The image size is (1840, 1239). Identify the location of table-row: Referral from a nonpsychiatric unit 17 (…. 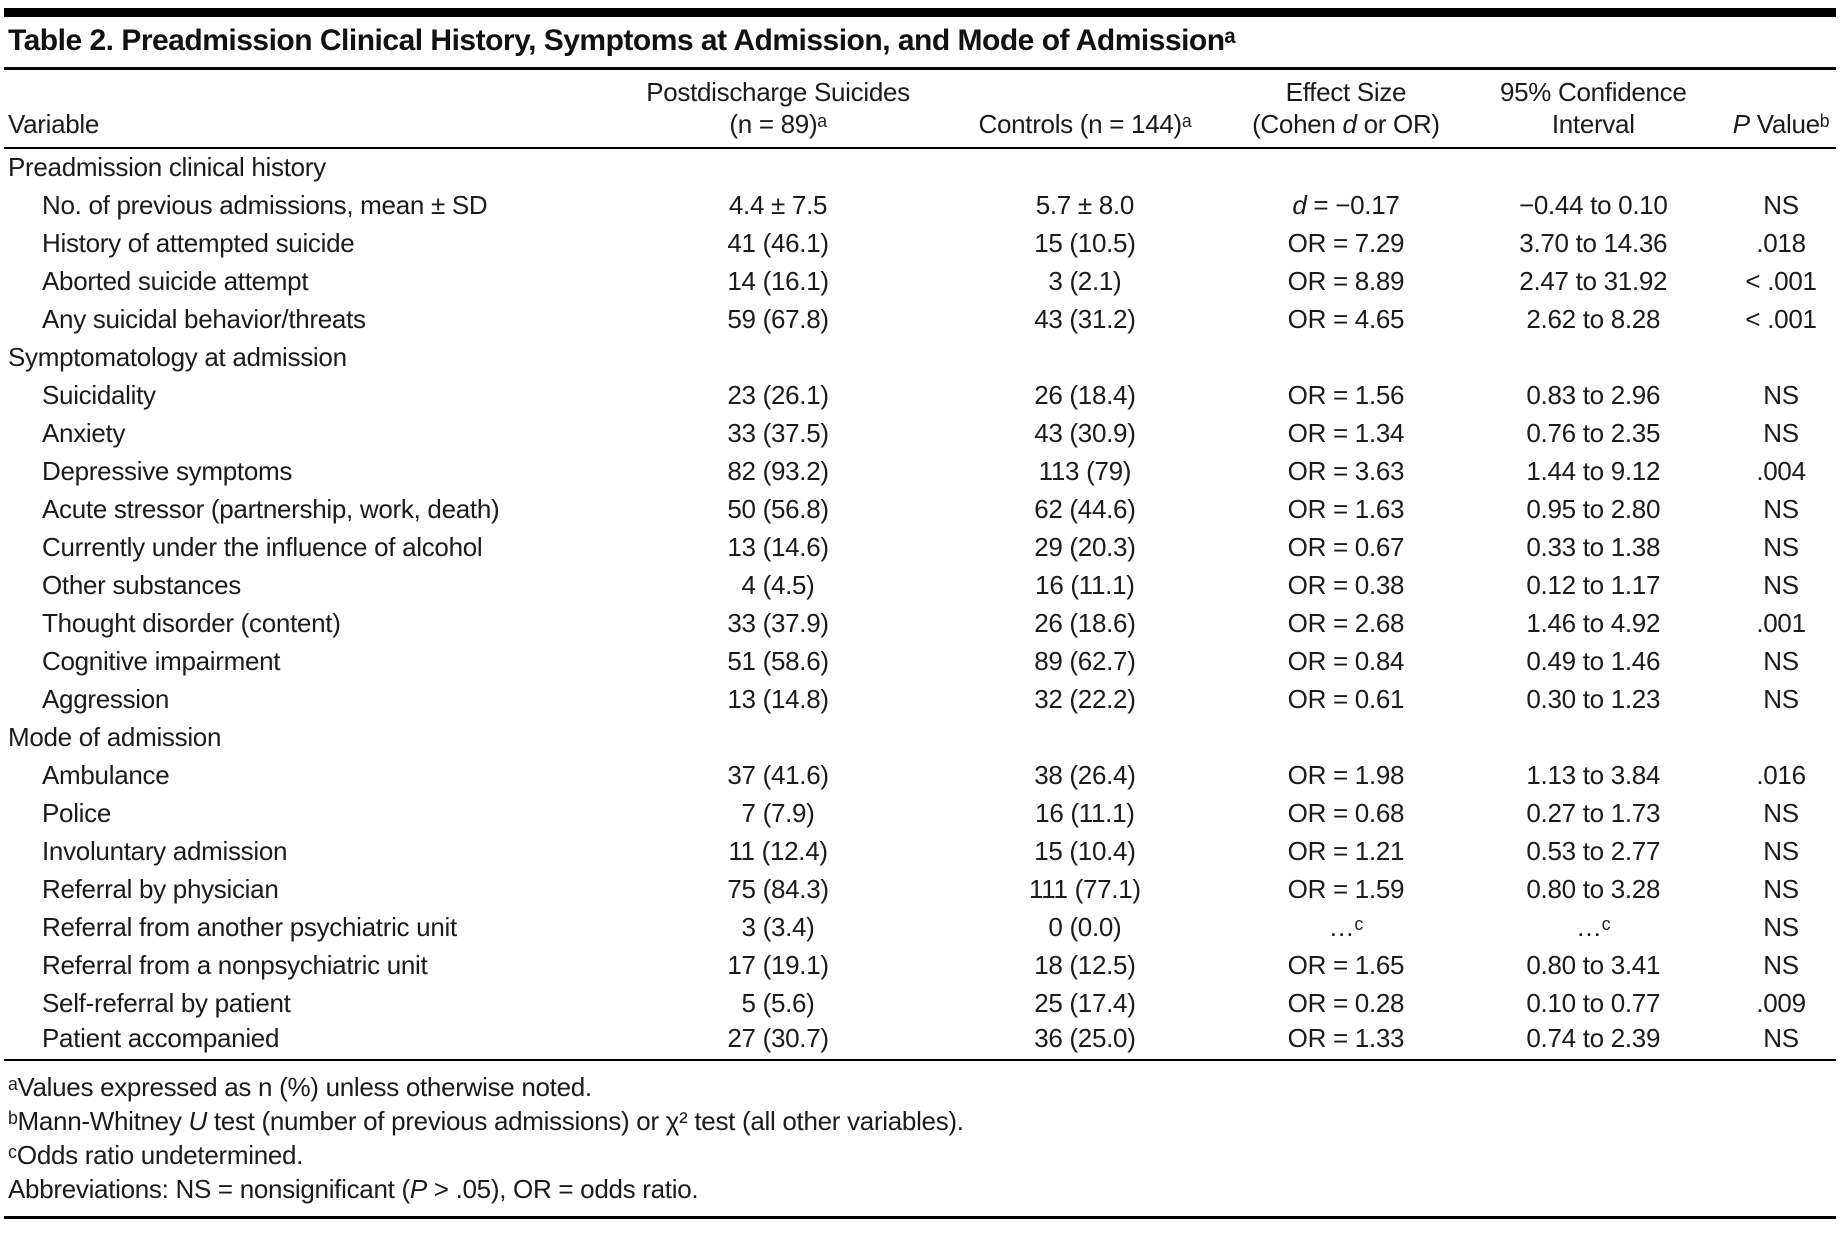
(920, 965).